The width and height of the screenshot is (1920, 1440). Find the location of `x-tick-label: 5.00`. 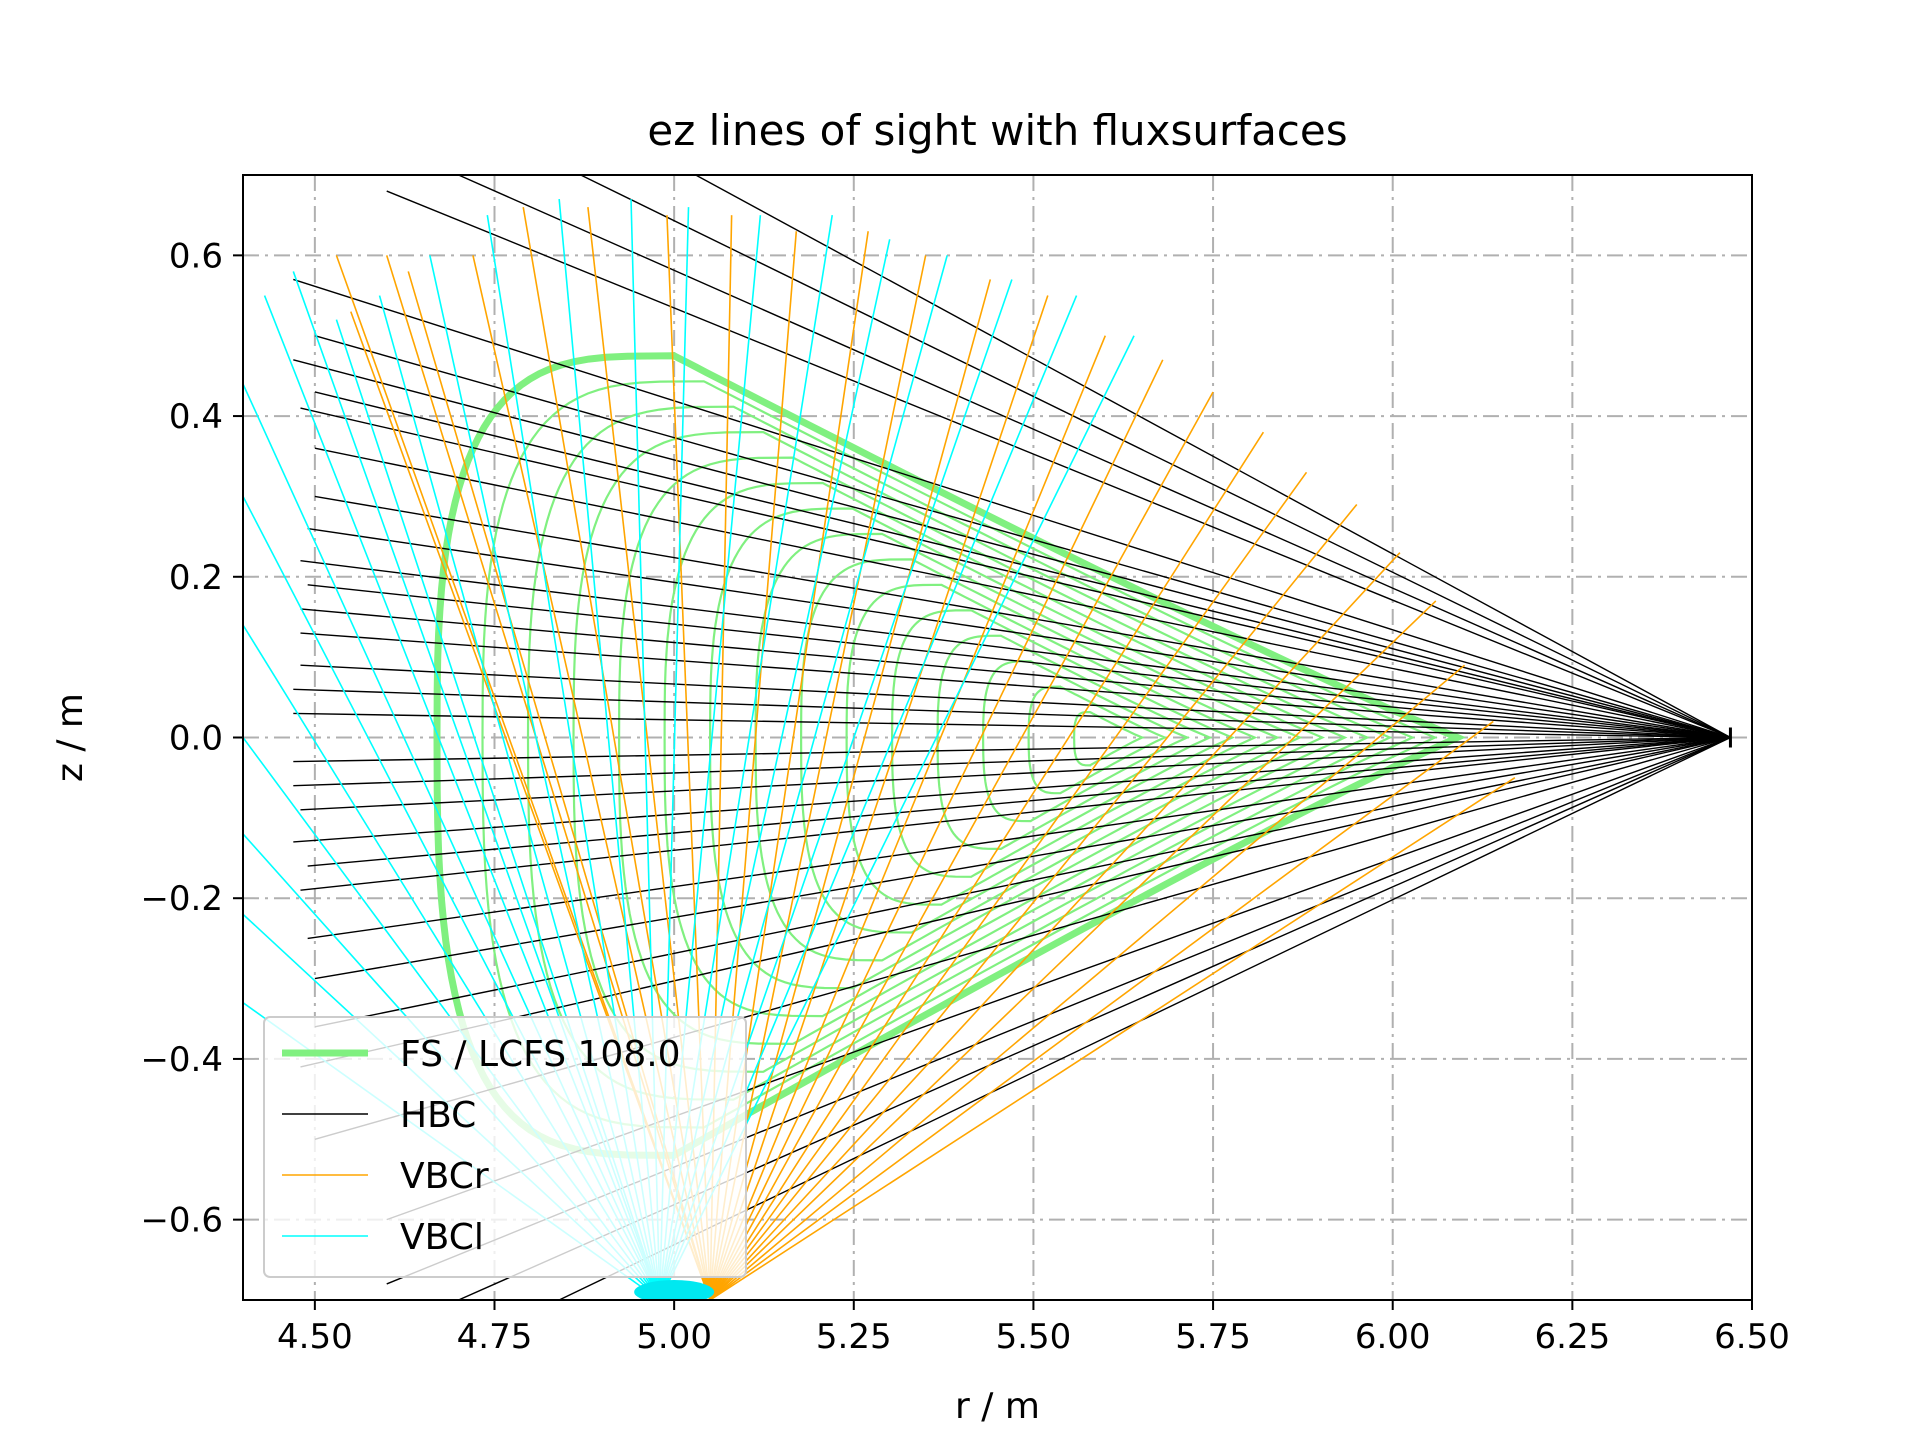

x-tick-label: 5.00 is located at coordinates (674, 1337).